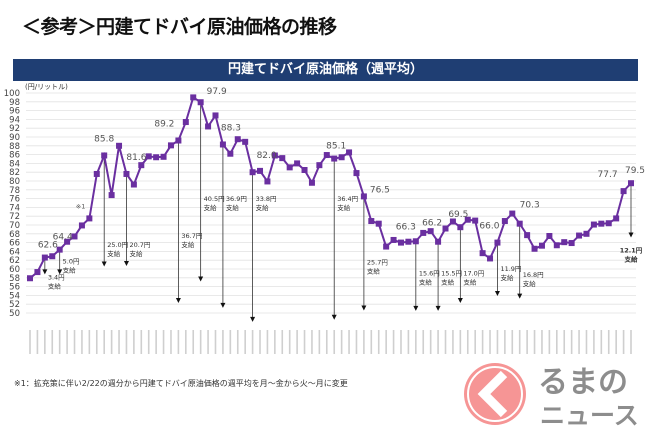 This screenshot has height=433, width=650. I want to click on data-label: 85.8, so click(104, 139).